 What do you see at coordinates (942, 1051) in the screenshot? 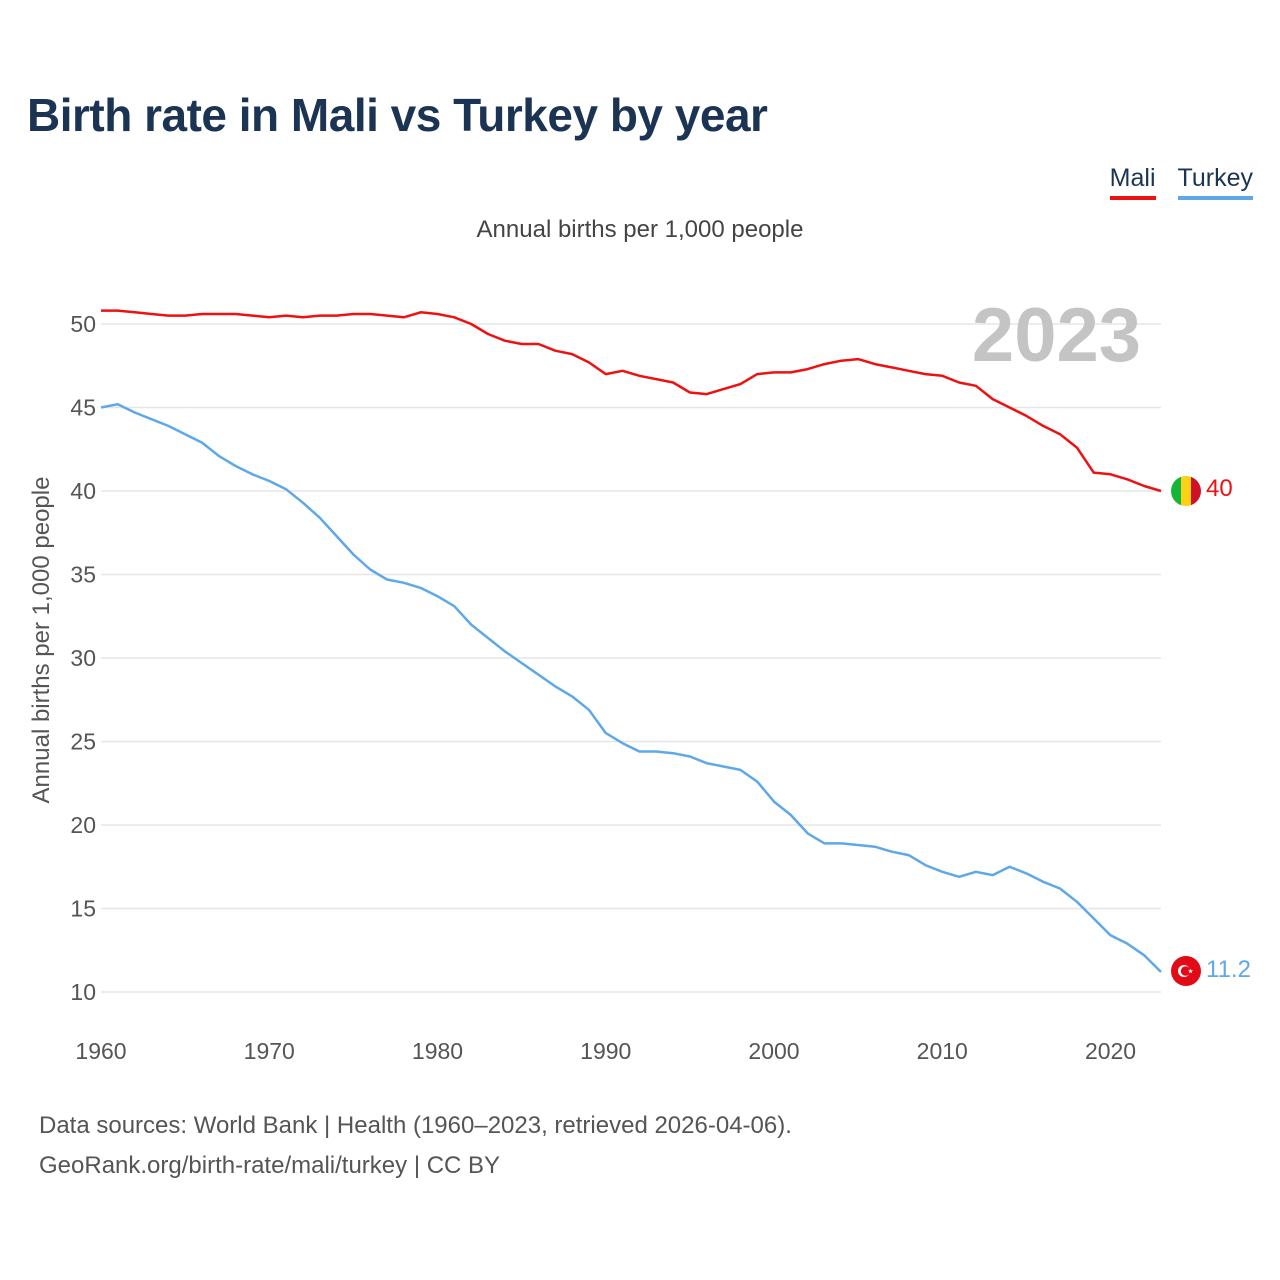
I see `x-tick-label: 2010` at bounding box center [942, 1051].